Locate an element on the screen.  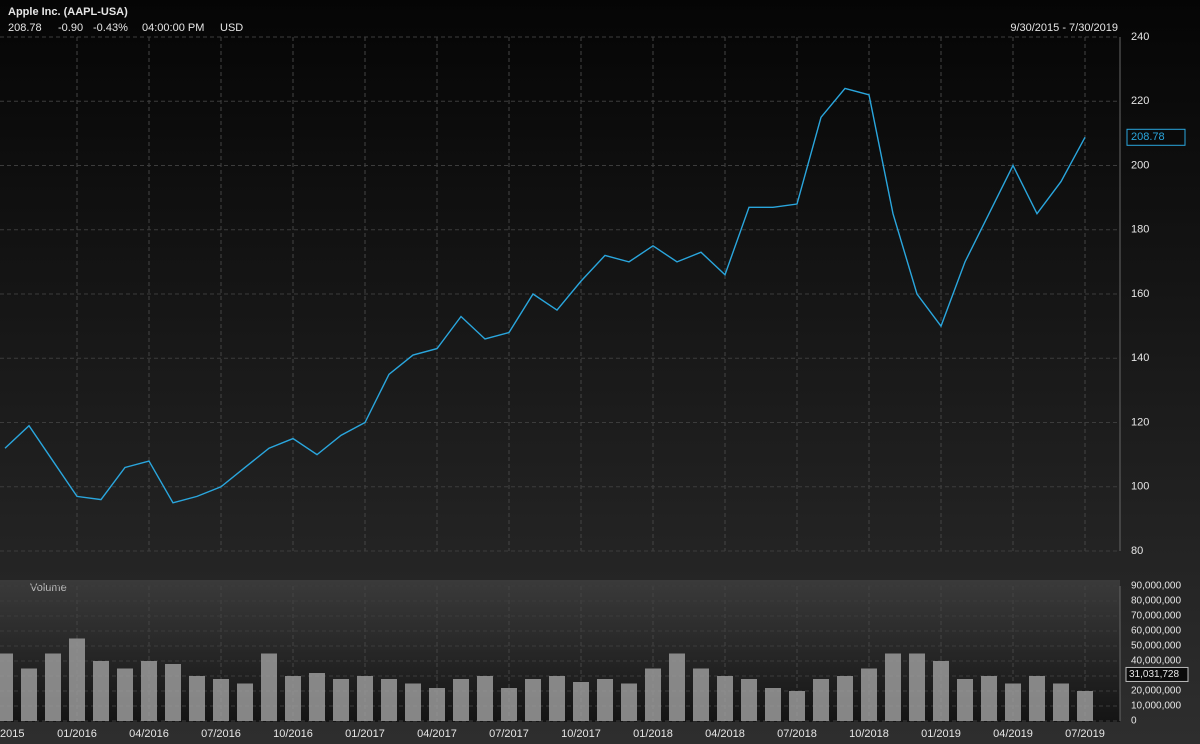
quote-time: 04:00:00 PM is located at coordinates (173, 28).